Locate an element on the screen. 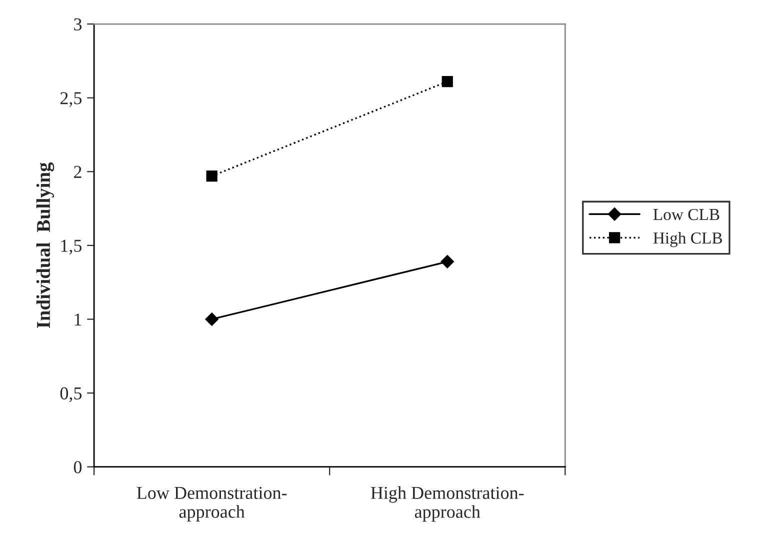  y-tick-label: 1,5 is located at coordinates (71, 247).